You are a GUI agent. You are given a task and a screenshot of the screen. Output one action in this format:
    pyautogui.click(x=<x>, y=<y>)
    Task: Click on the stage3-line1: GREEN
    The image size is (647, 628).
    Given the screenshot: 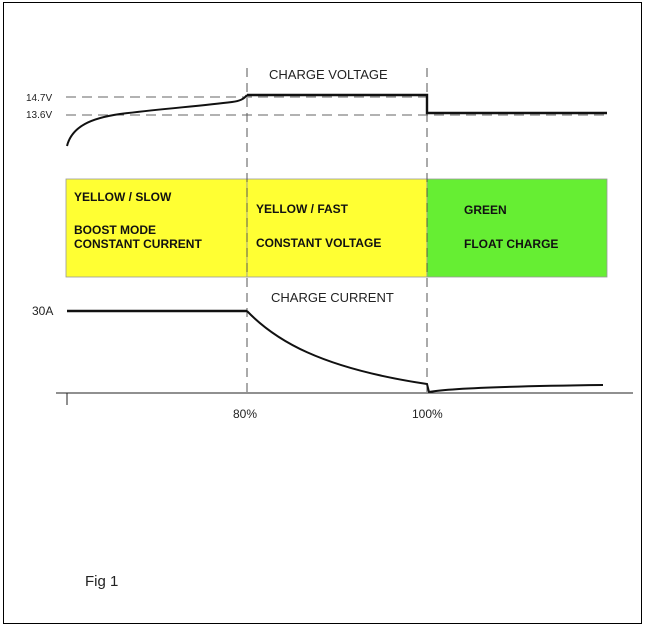 What is the action you would take?
    pyautogui.click(x=485, y=210)
    